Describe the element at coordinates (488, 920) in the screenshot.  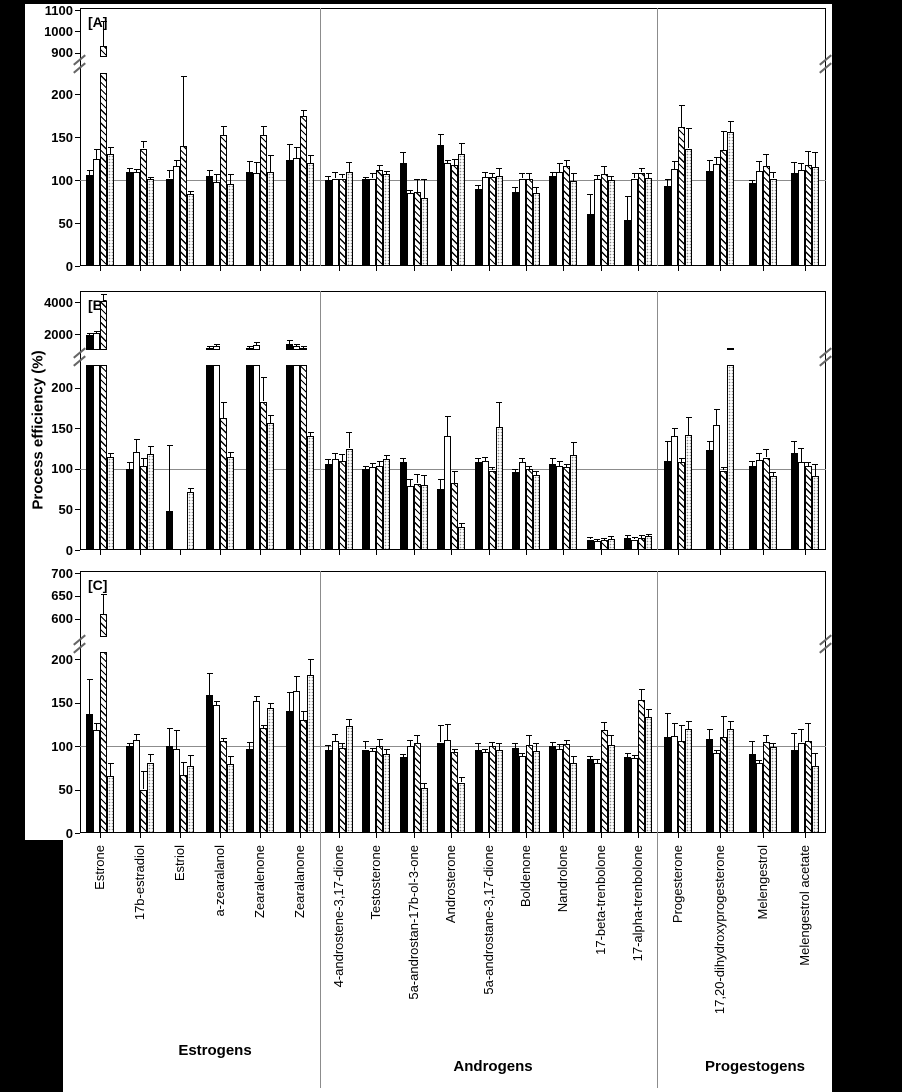
I see `x-category-label: 5a-androstane-3,17-dione` at that location.